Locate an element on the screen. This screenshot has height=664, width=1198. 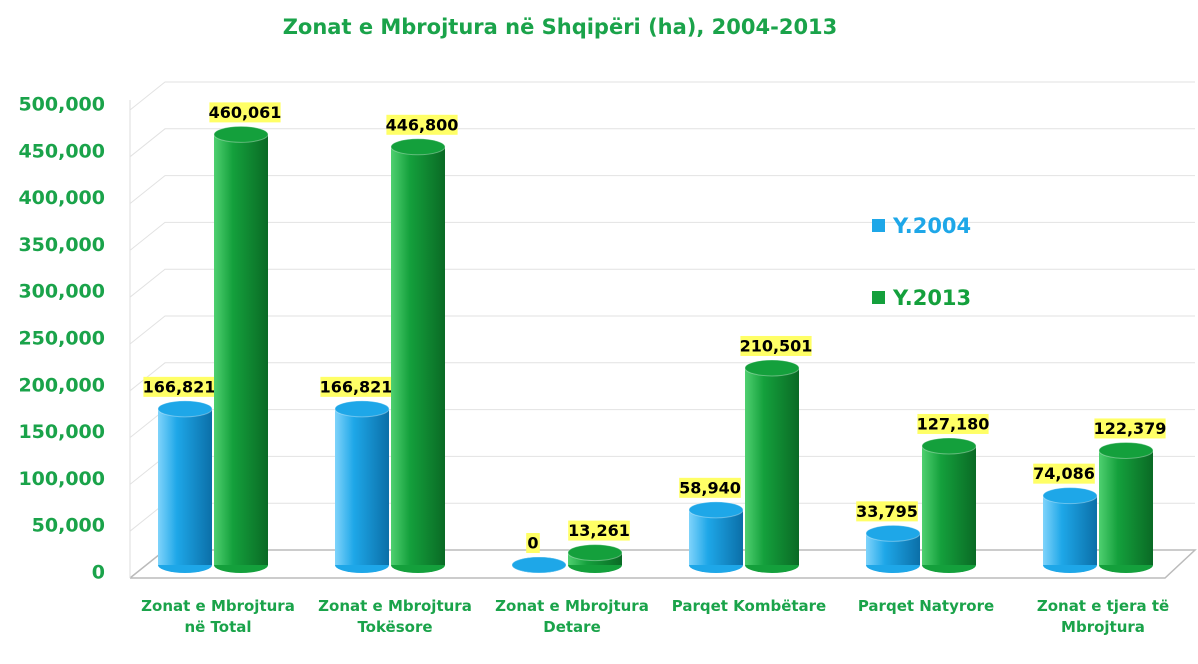
x-tick-label: Zonat e Mbrojtura në Total is located at coordinates (218, 616).